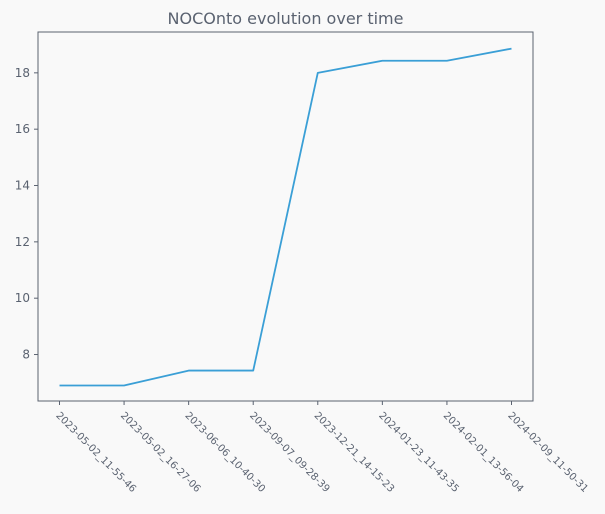  What do you see at coordinates (22, 298) in the screenshot?
I see `y-tick-label: 10` at bounding box center [22, 298].